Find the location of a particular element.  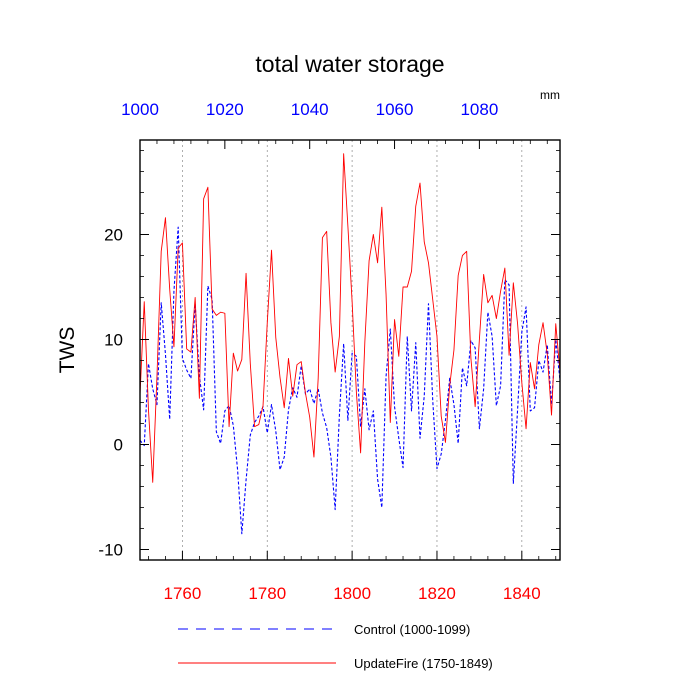

x-top-tick-label: 1080 is located at coordinates (479, 109).